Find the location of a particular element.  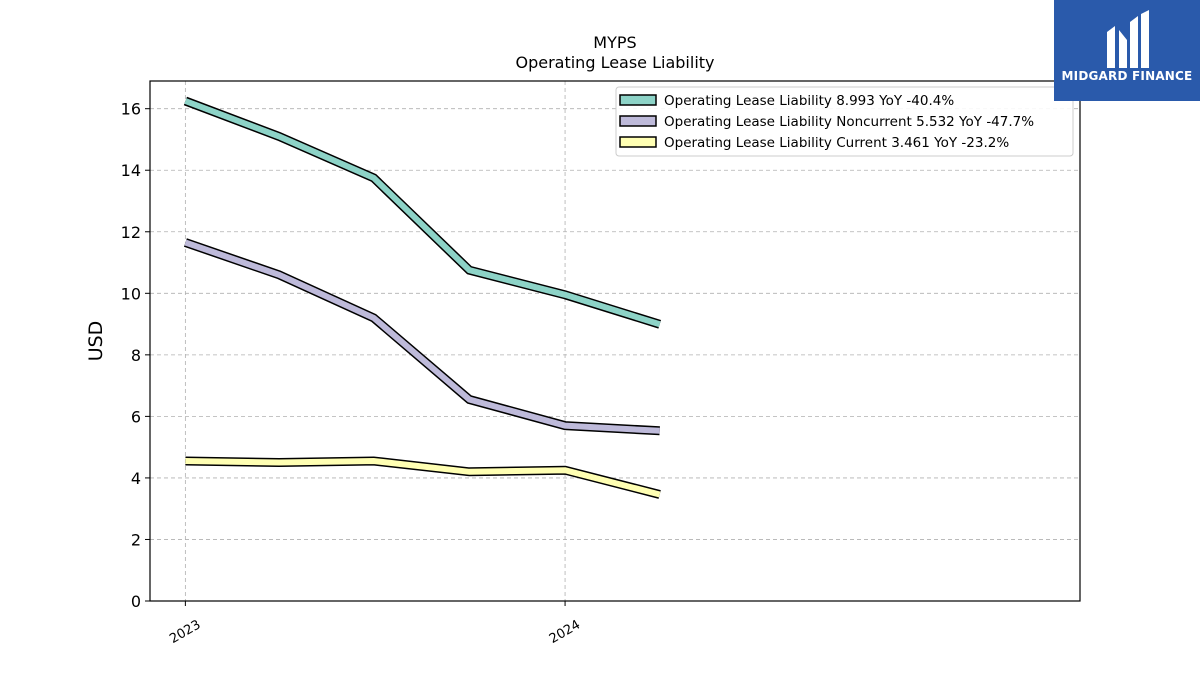

x-tick-label: 2024 is located at coordinates (565, 632).